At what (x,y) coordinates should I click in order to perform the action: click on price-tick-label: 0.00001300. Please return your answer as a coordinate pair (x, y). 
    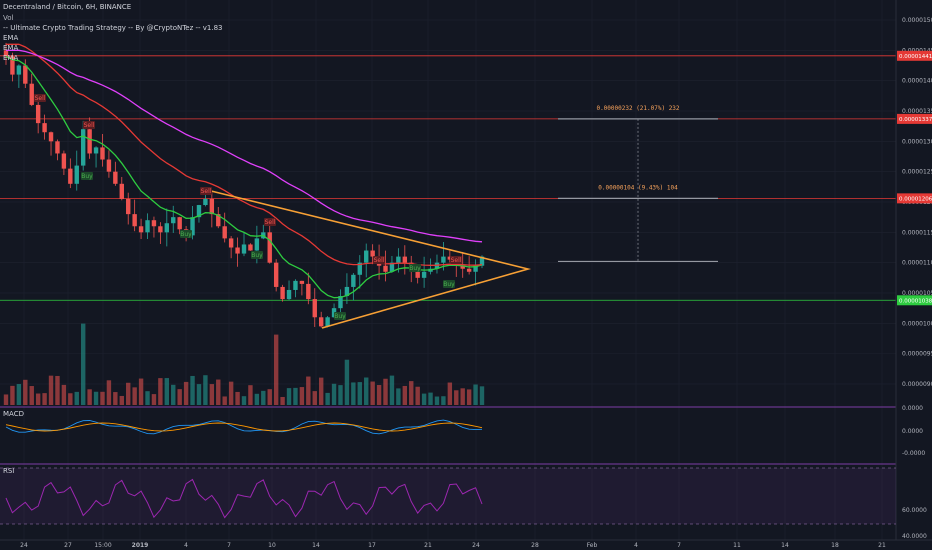
    Looking at the image, I should click on (917, 141).